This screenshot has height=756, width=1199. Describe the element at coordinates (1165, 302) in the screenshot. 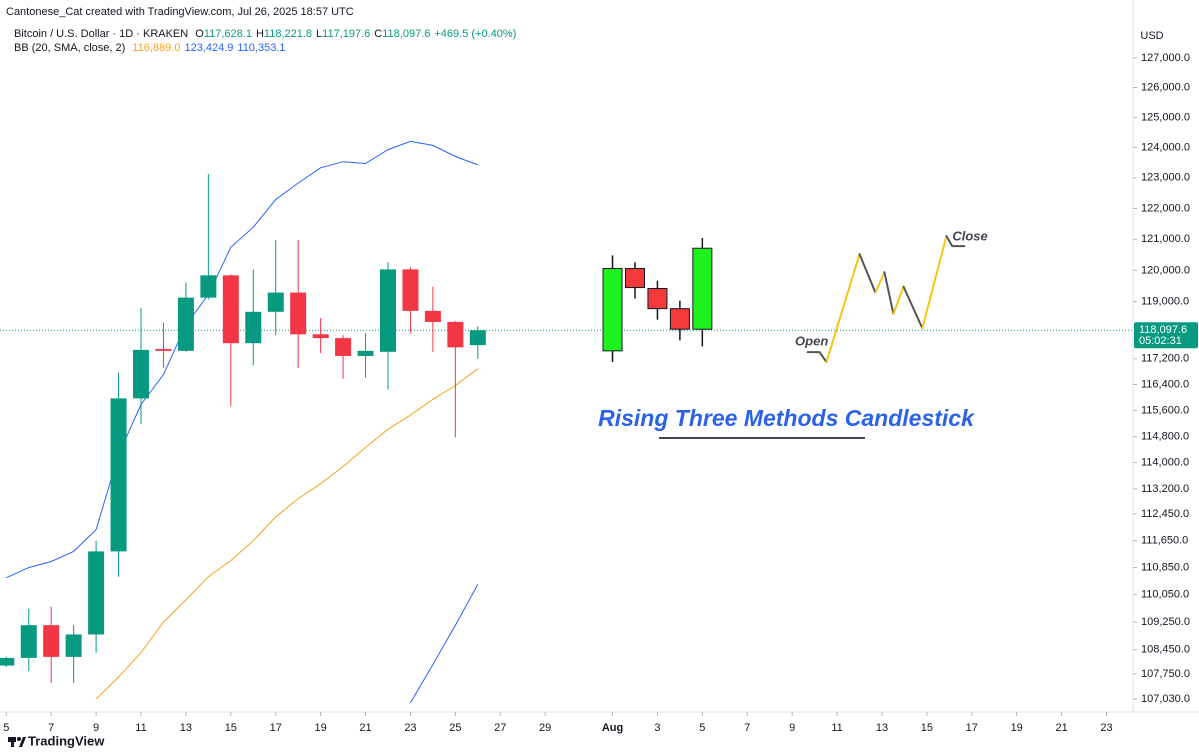

I see `y-tick-label: 119,000.0` at that location.